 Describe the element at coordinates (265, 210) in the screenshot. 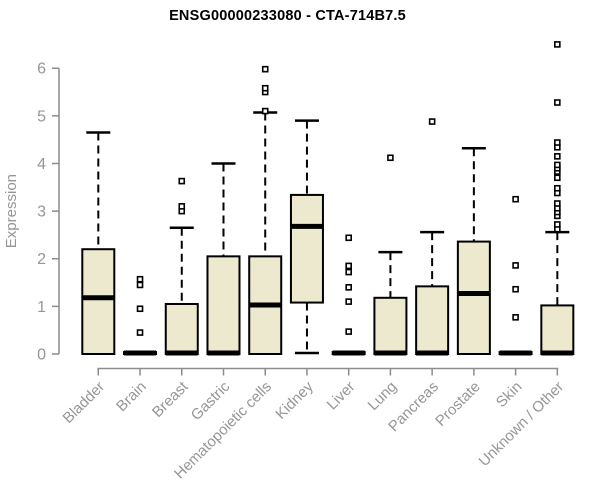

I see `boxplot-hematopoietic-cells` at that location.